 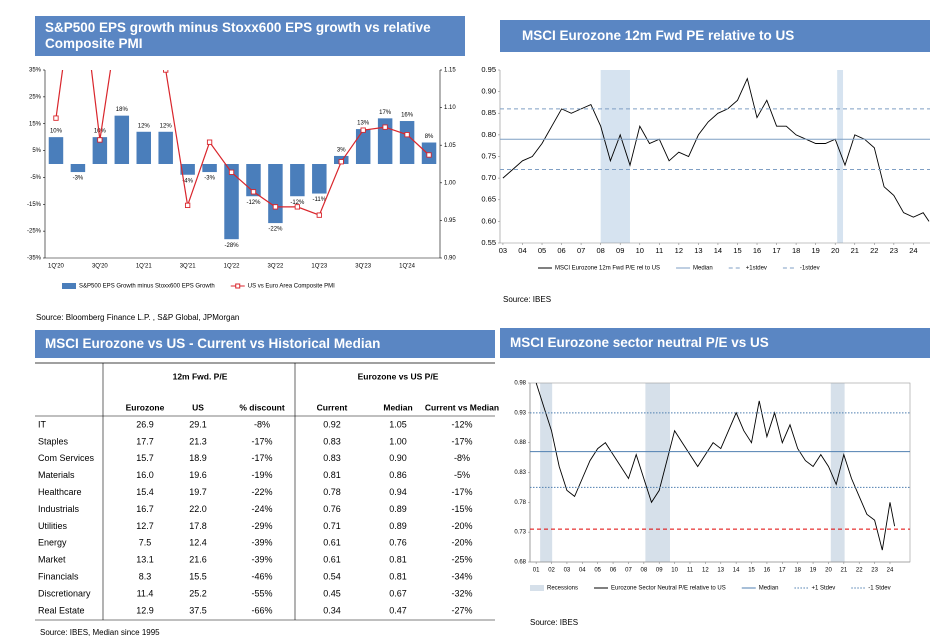 What do you see at coordinates (34, 232) in the screenshot?
I see `y-tick-label: -25%` at bounding box center [34, 232].